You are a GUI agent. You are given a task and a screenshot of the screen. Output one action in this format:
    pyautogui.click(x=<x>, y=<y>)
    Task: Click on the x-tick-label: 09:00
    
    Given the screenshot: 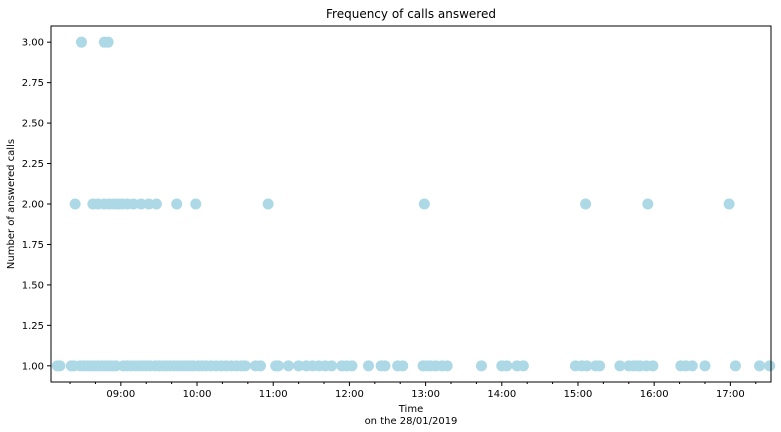 What is the action you would take?
    pyautogui.click(x=120, y=394)
    